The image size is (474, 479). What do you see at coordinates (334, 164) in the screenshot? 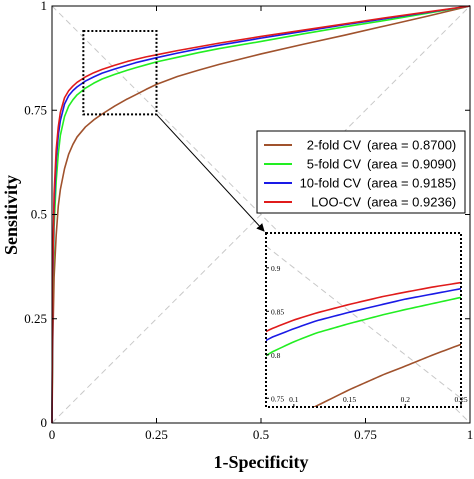
I see `legend-series-name: 5-fold CV` at bounding box center [334, 164].